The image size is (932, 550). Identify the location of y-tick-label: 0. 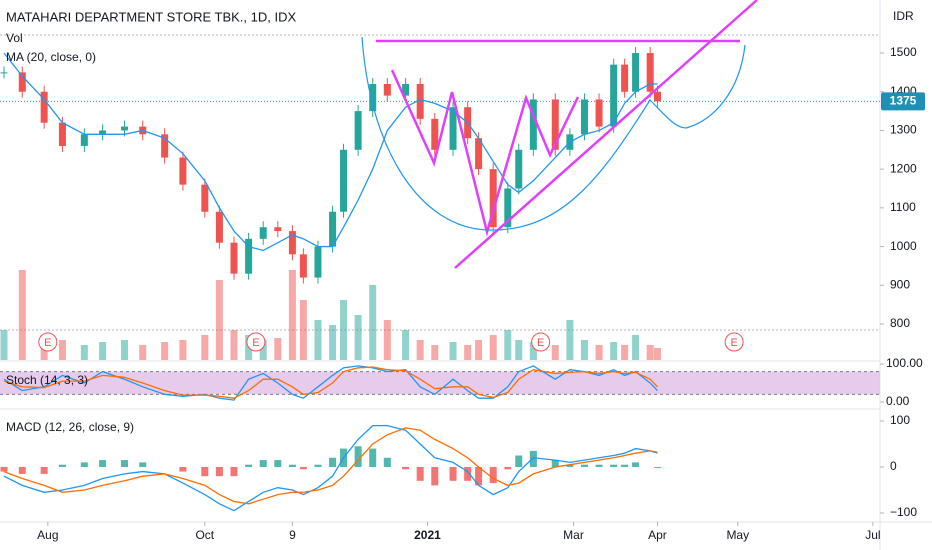
(893, 466).